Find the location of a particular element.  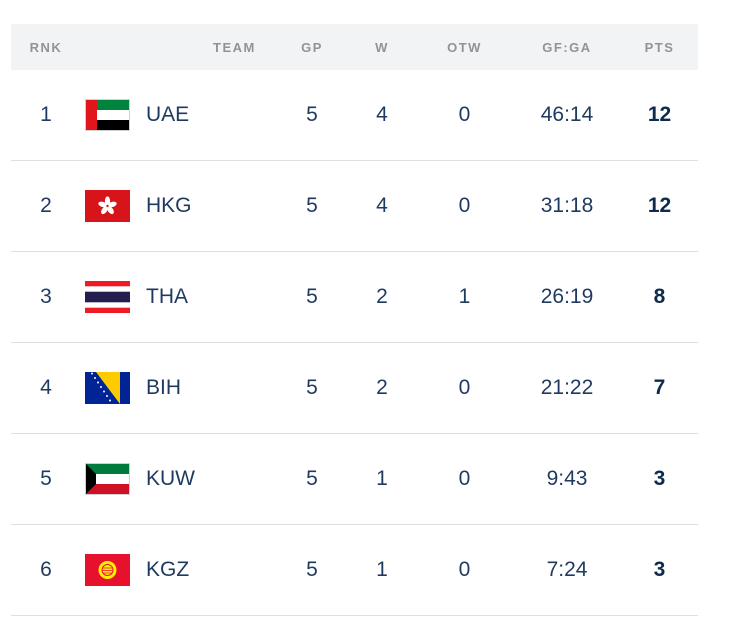

team-cell: THA is located at coordinates (179, 297).